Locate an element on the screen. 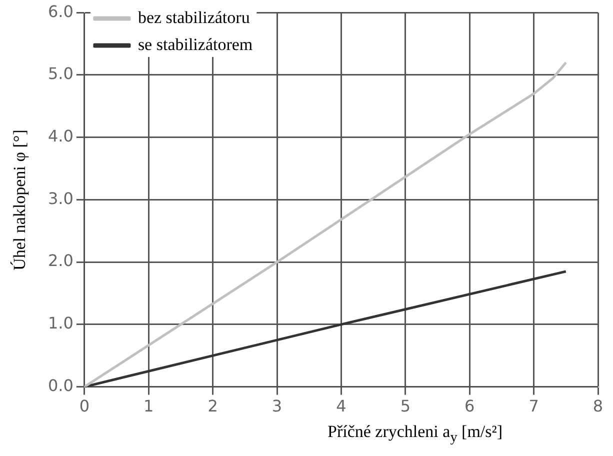  x-tick-label: 0 is located at coordinates (84, 406).